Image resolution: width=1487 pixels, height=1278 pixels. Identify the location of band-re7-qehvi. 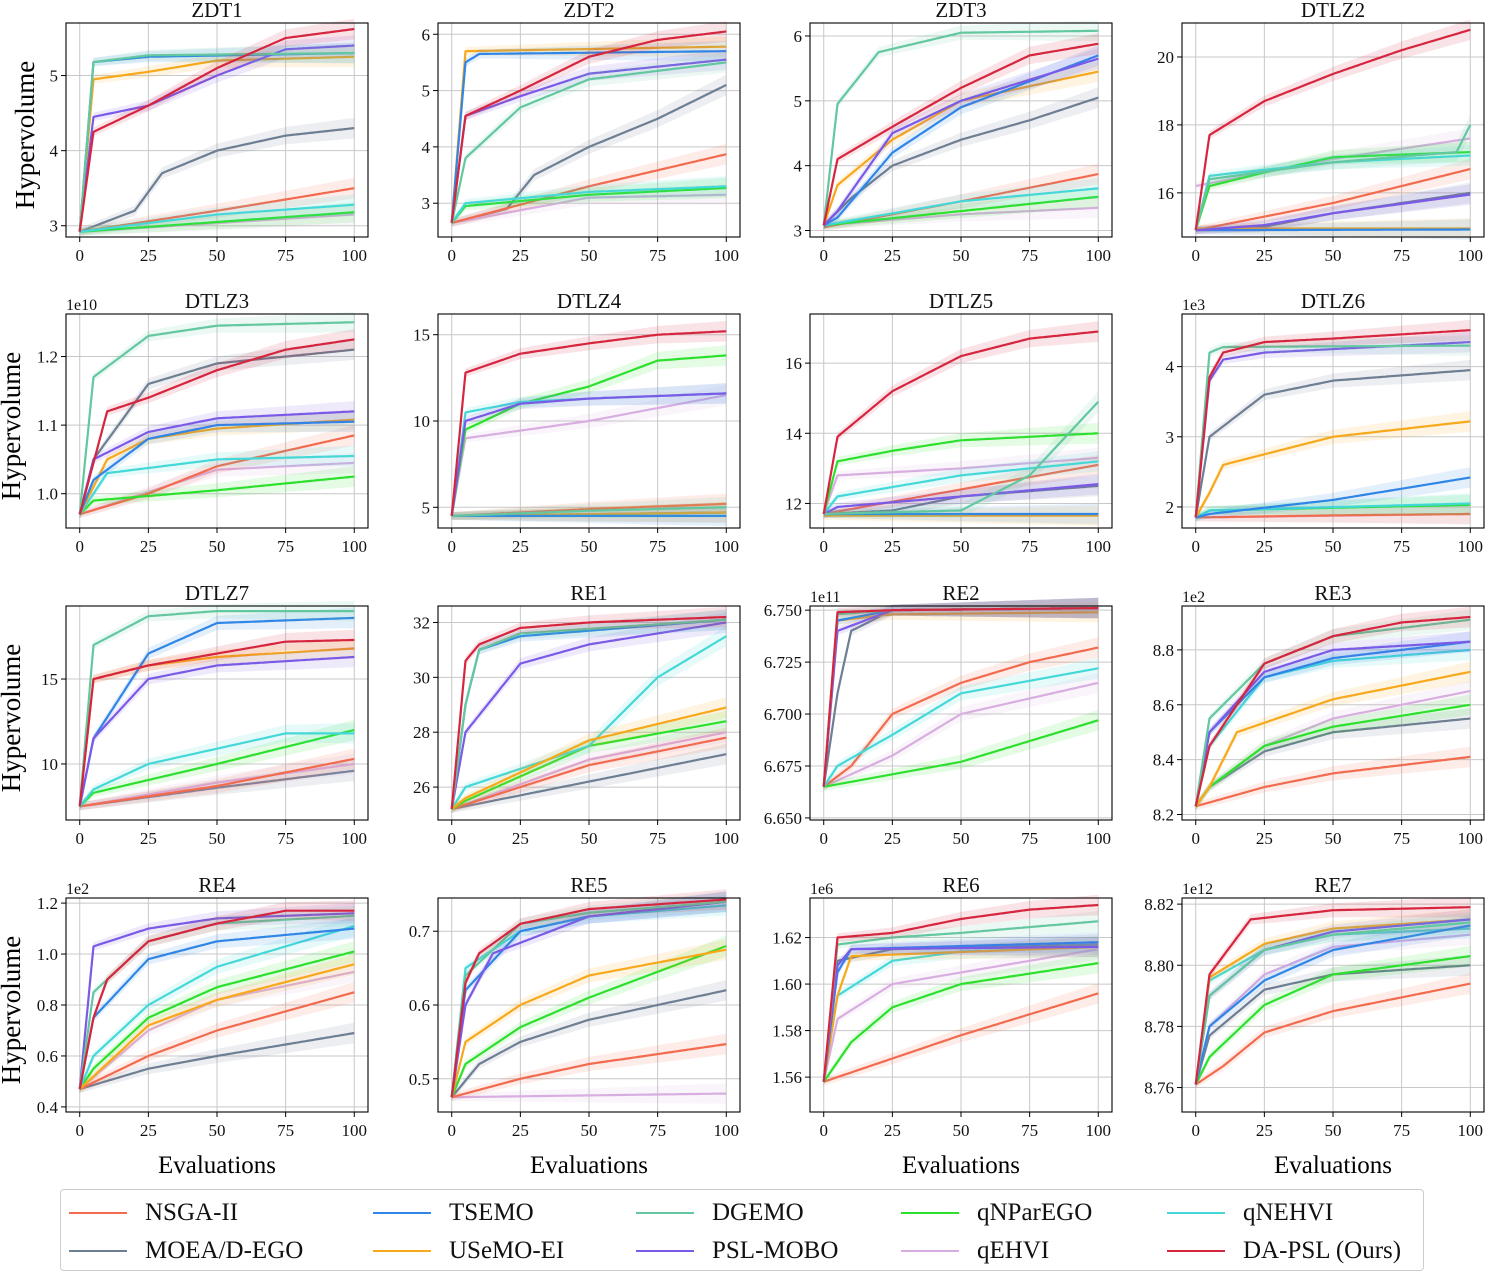
(1333, 1006).